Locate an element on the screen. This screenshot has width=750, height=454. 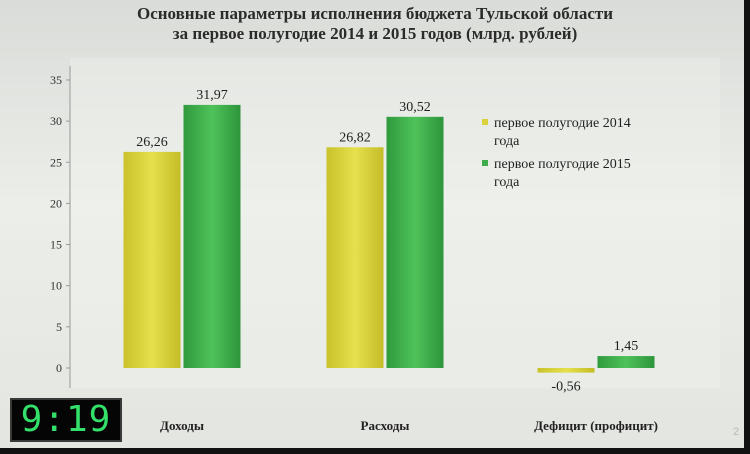
y-tick-label: 0 is located at coordinates (59, 368).